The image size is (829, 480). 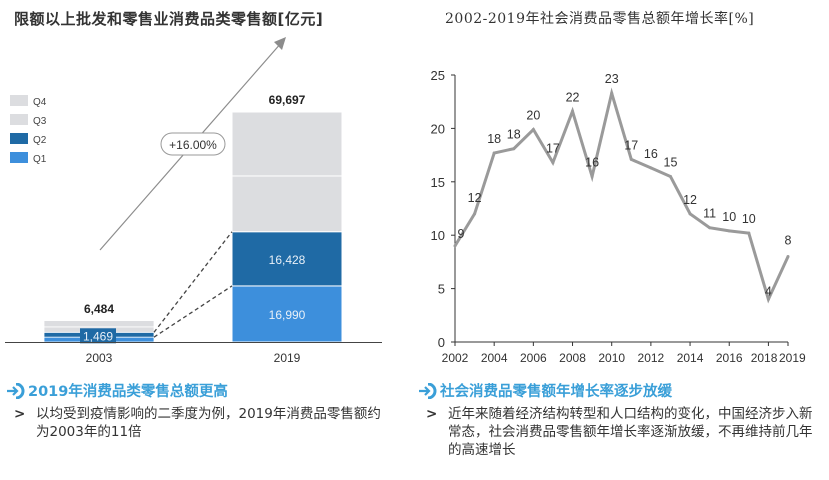 What do you see at coordinates (788, 241) in the screenshot?
I see `data-label: 8` at bounding box center [788, 241].